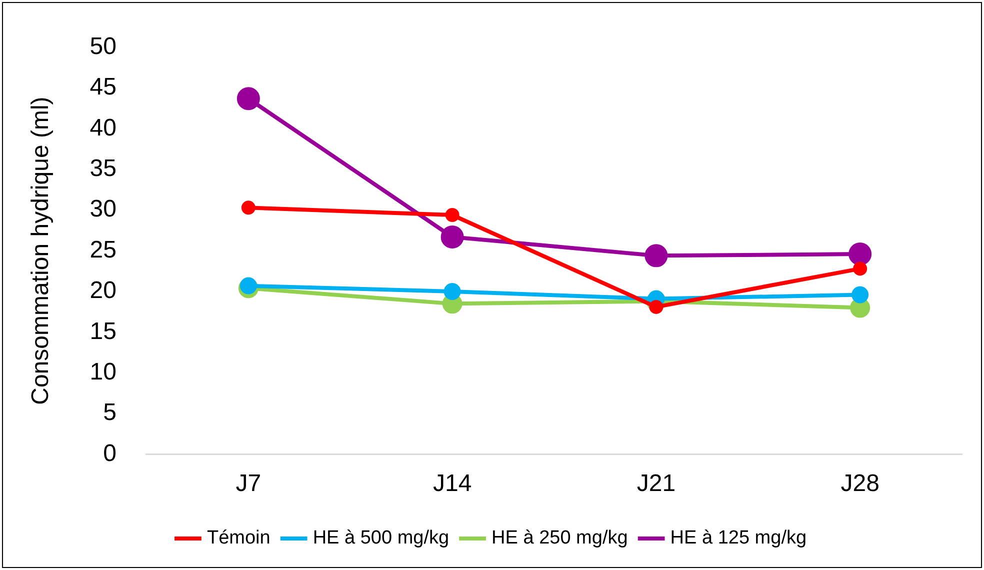 This screenshot has height=570, width=984. I want to click on y-tick-label: 30, so click(103, 209).